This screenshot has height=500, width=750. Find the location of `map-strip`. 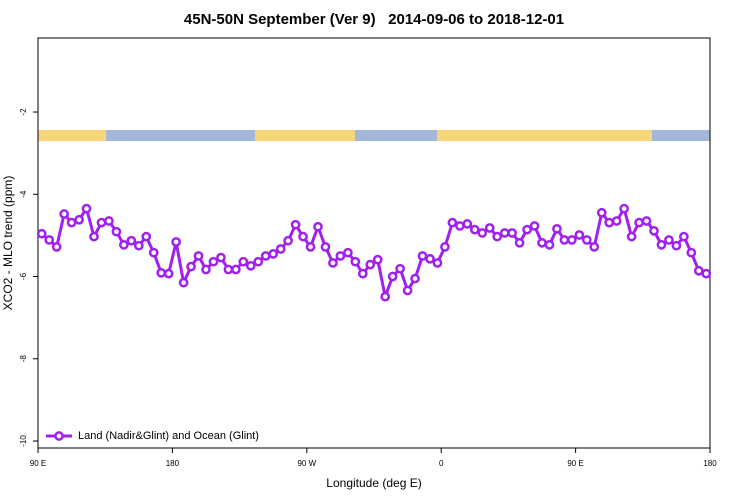

map-strip is located at coordinates (374, 135).